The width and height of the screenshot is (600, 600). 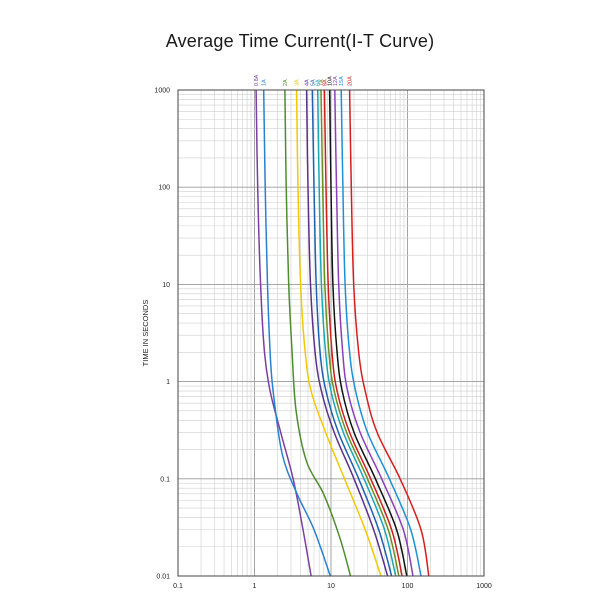 What do you see at coordinates (331, 81) in the screenshot?
I see `legend-label: 10A` at bounding box center [331, 81].